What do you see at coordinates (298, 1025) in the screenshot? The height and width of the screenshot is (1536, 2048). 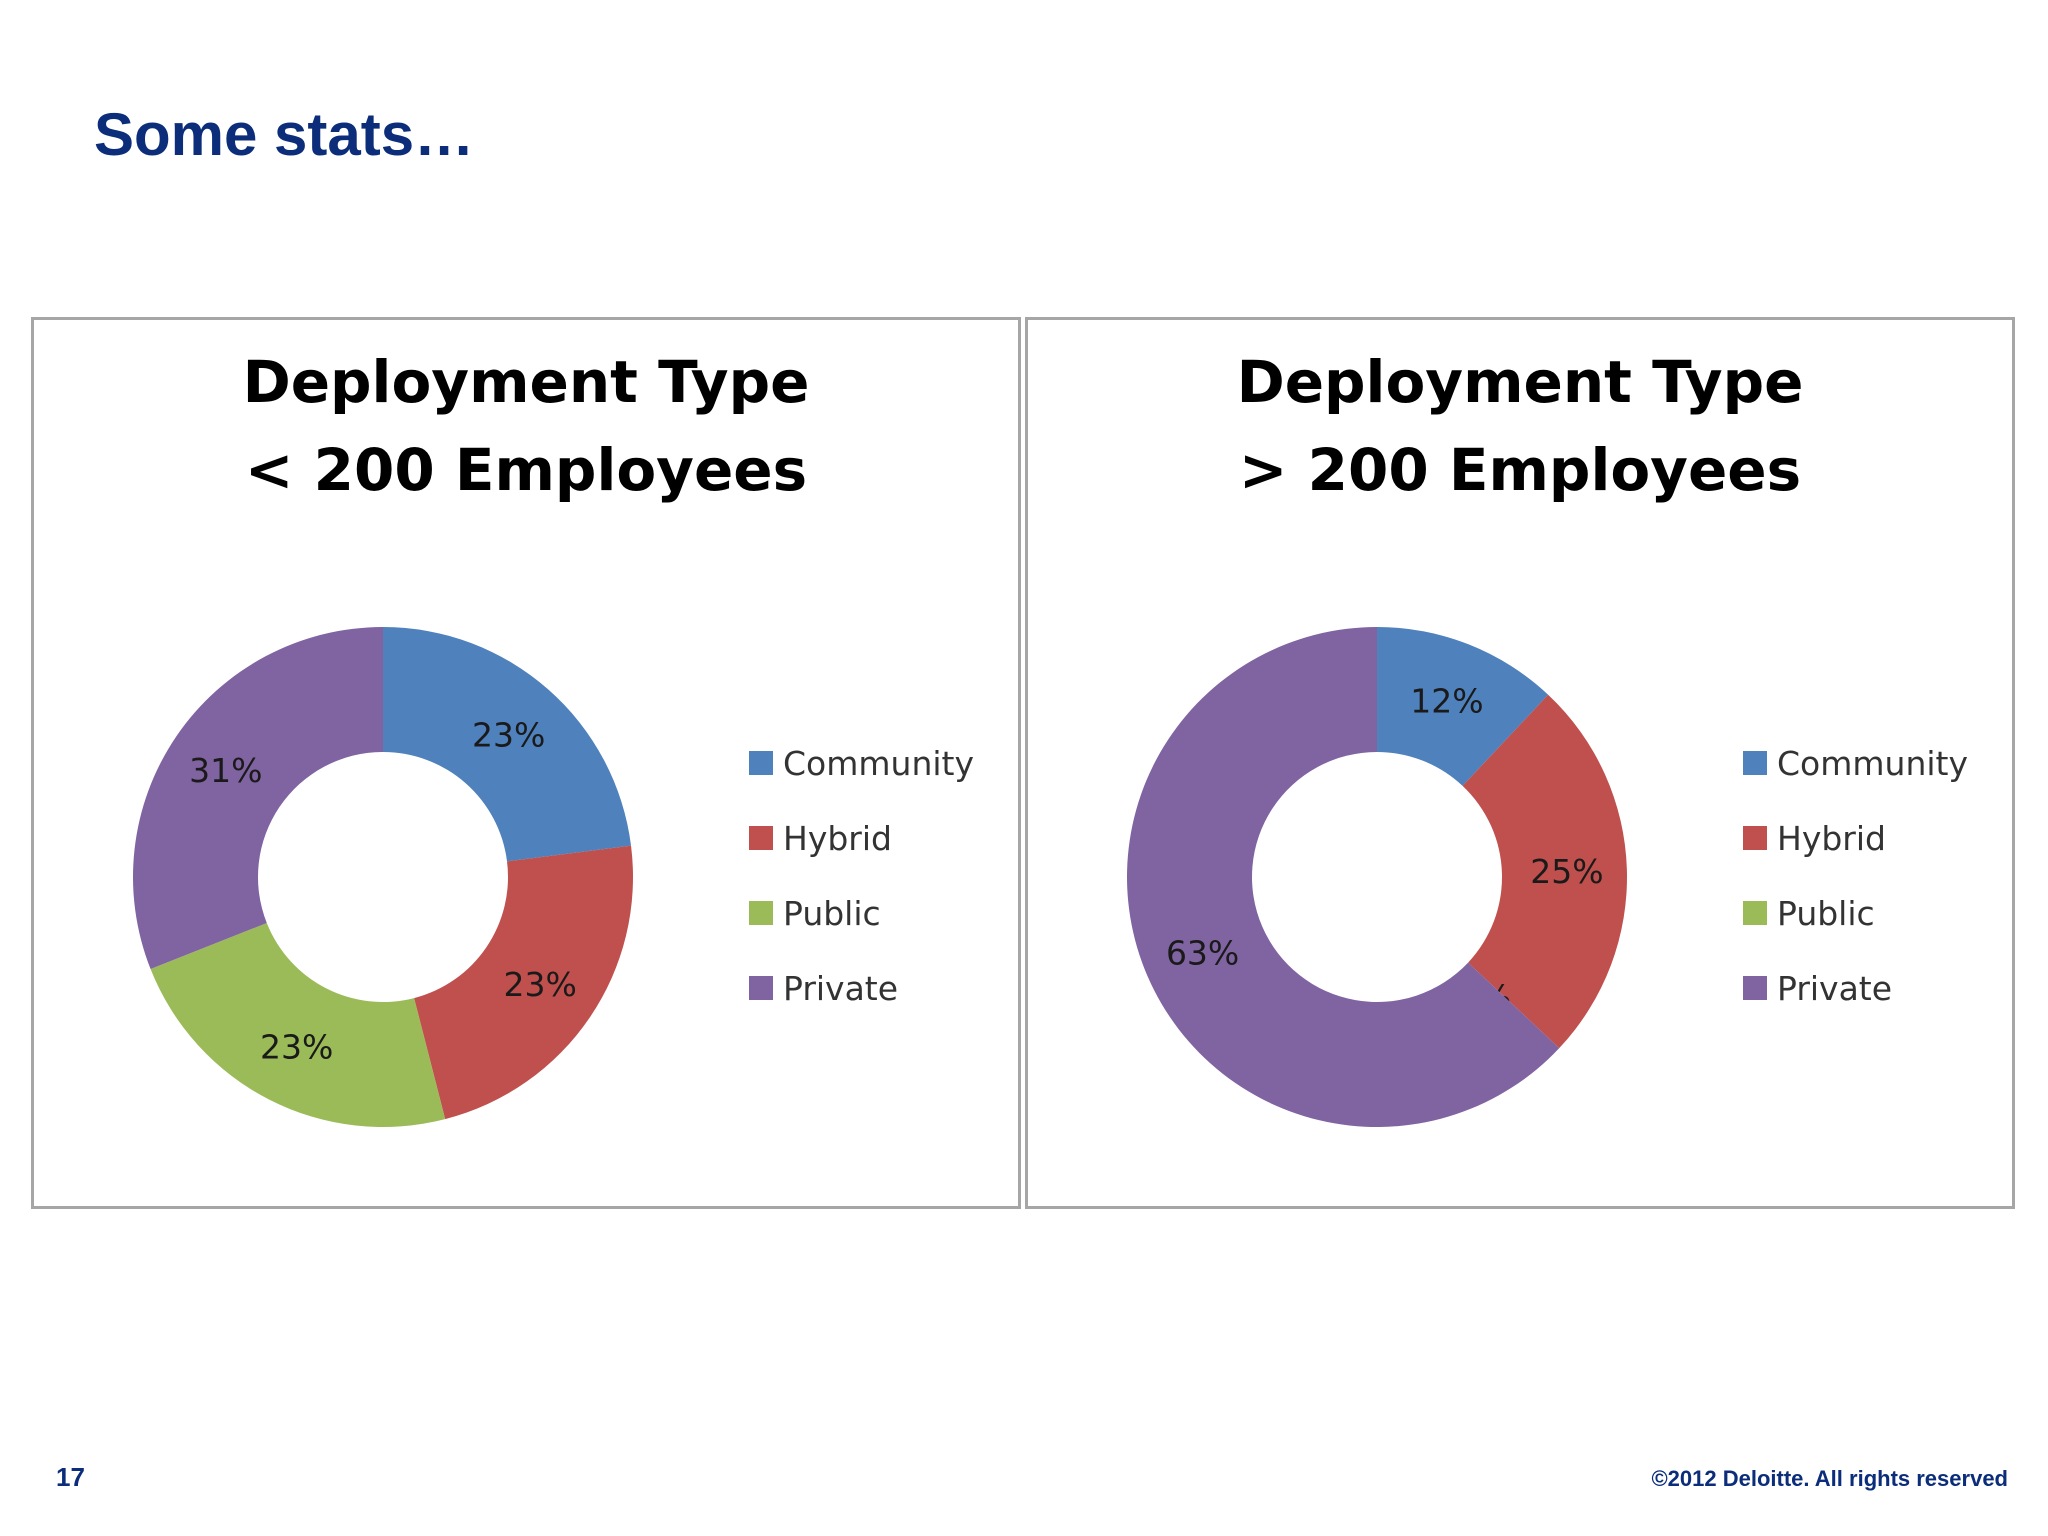 I see `slice-public` at bounding box center [298, 1025].